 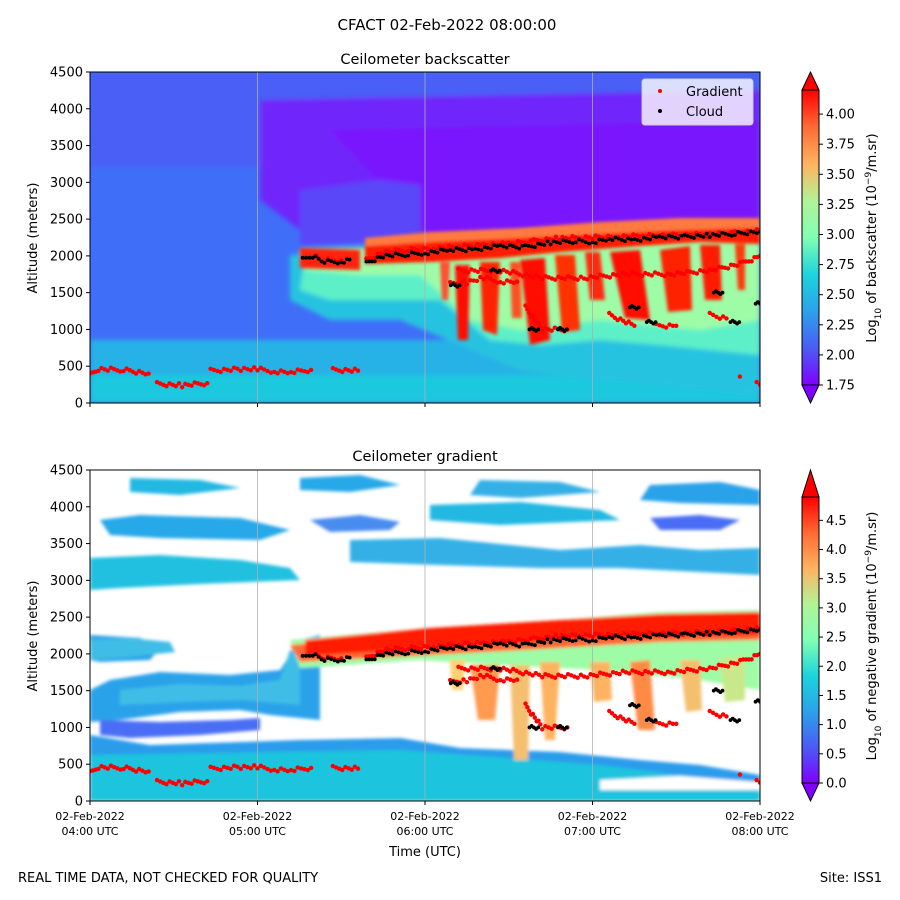 What do you see at coordinates (714, 92) in the screenshot?
I see `legend-gradient-label: Gradient` at bounding box center [714, 92].